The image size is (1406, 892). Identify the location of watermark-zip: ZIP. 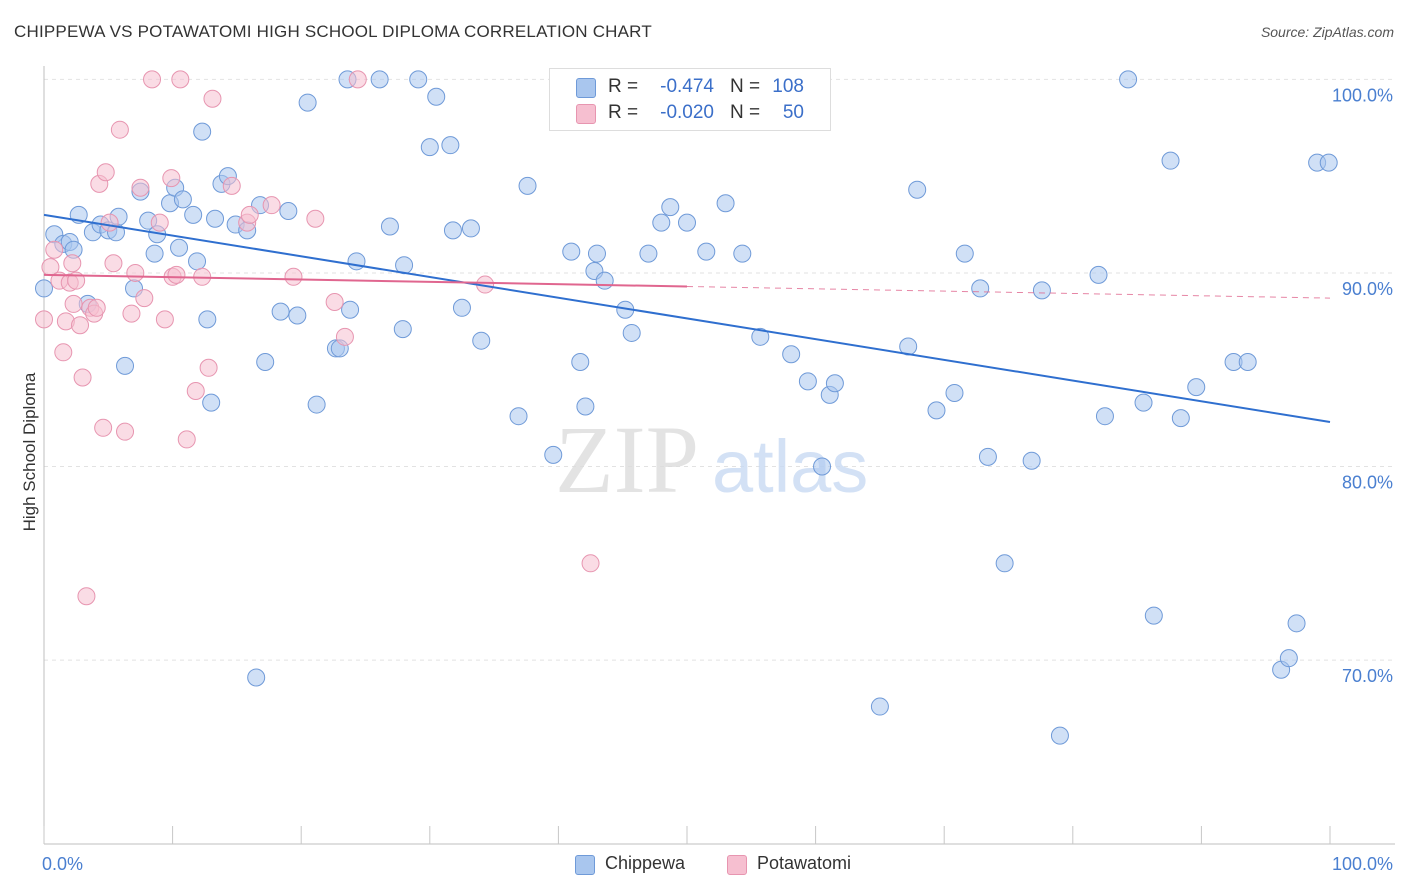
(627, 459).